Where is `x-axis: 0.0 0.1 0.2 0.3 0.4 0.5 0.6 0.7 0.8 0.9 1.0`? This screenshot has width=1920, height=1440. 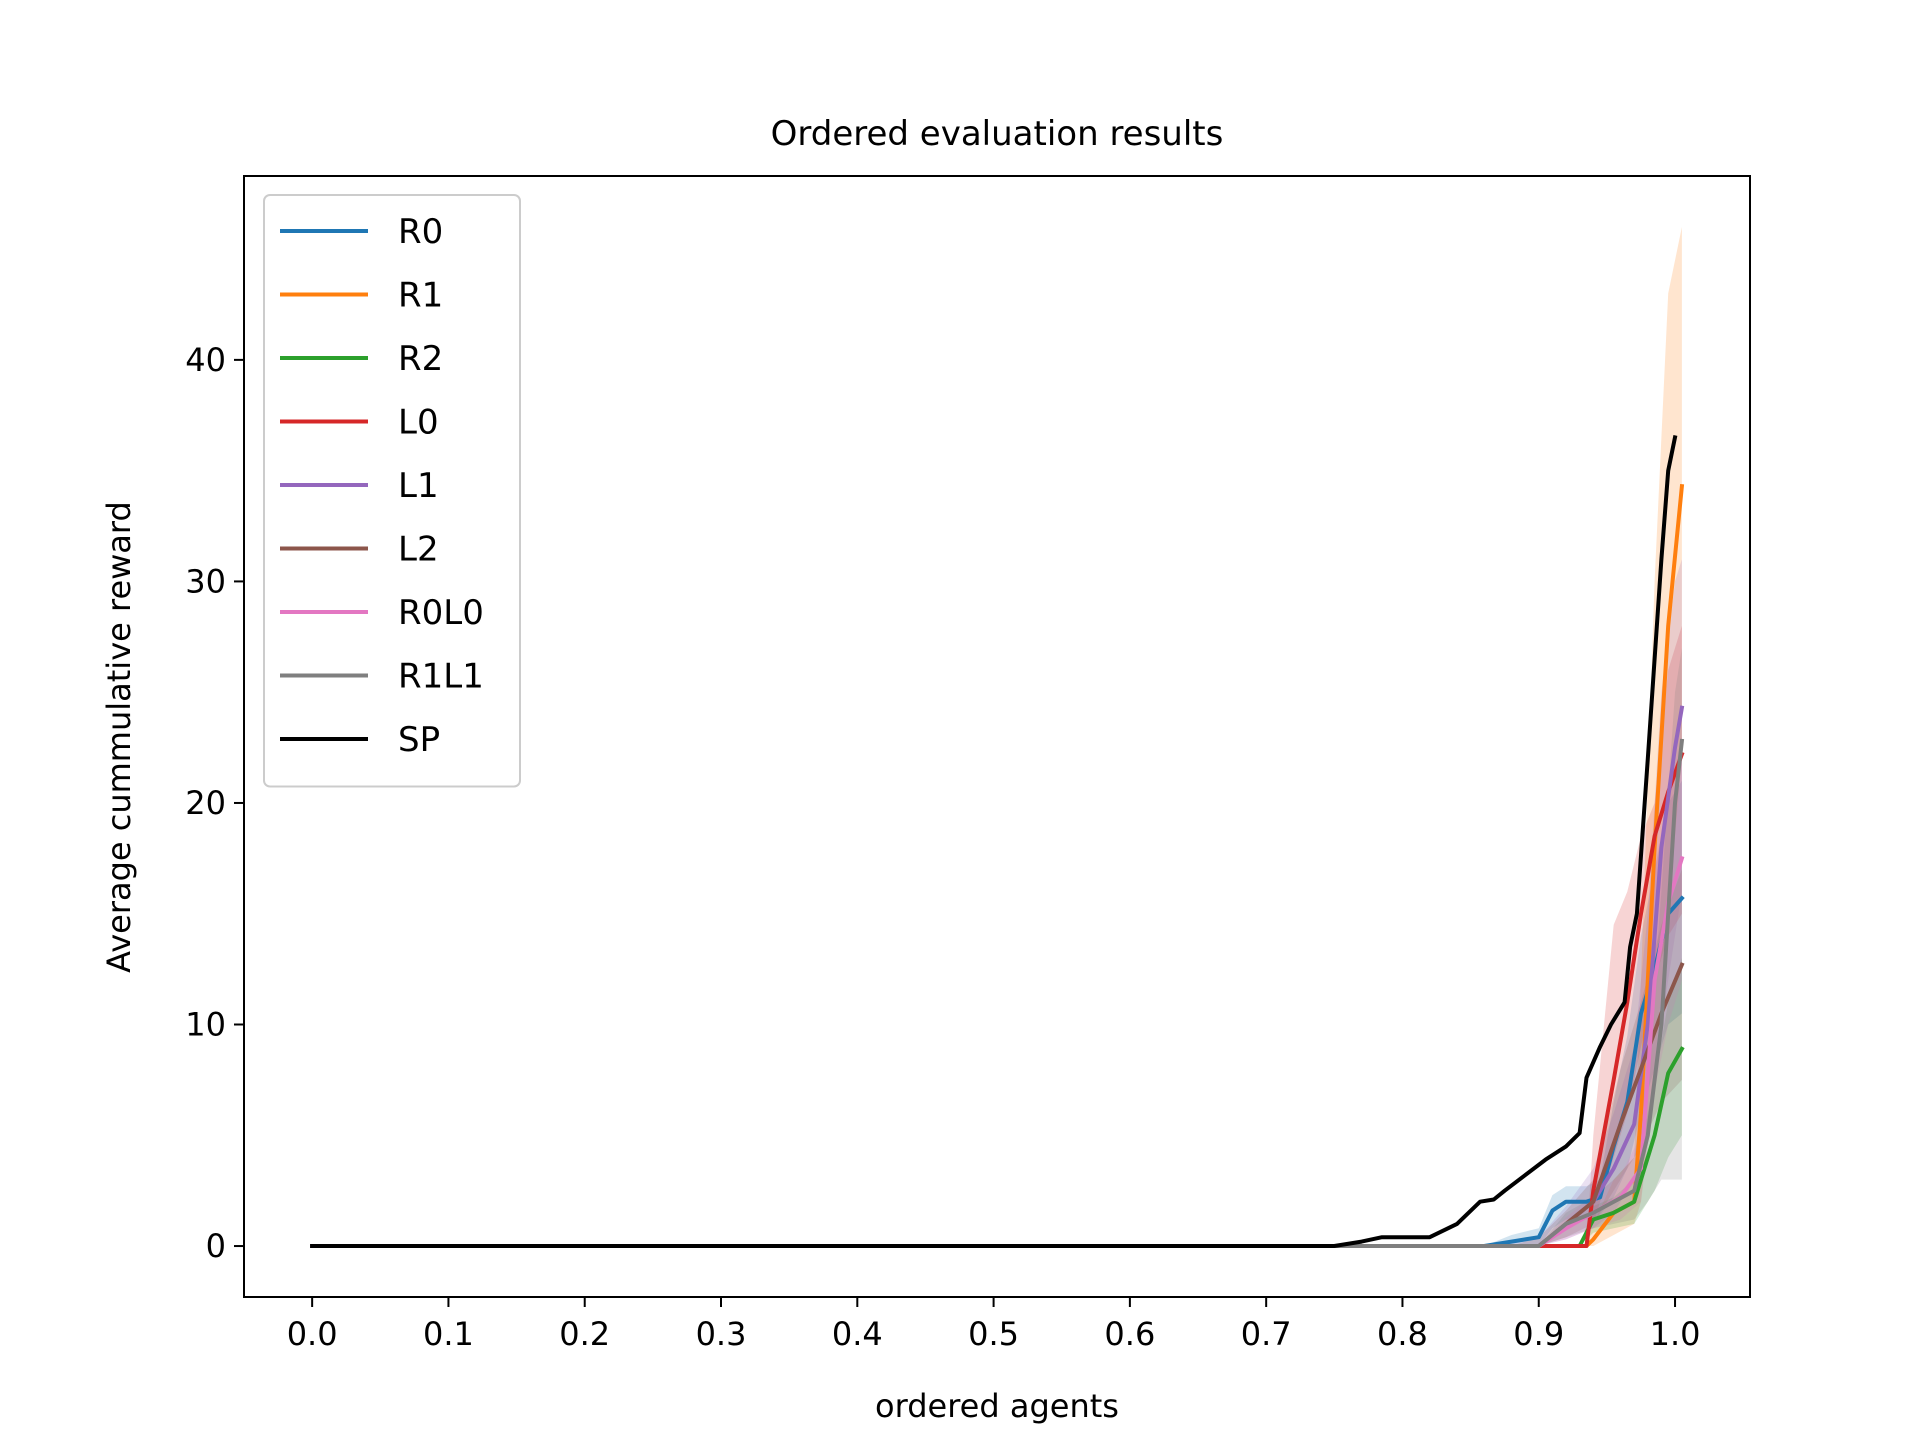
x-axis: 0.0 0.1 0.2 0.3 0.4 0.5 0.6 0.7 0.8 0.9 1.0 is located at coordinates (994, 1325).